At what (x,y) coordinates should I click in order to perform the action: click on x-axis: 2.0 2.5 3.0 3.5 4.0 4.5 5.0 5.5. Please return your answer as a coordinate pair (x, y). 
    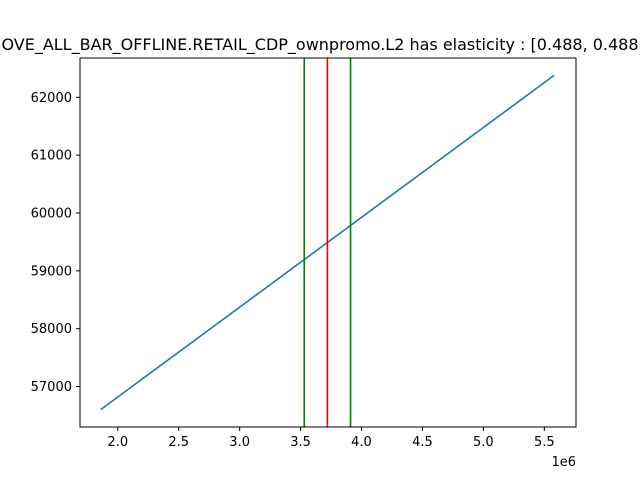
    Looking at the image, I should click on (331, 438).